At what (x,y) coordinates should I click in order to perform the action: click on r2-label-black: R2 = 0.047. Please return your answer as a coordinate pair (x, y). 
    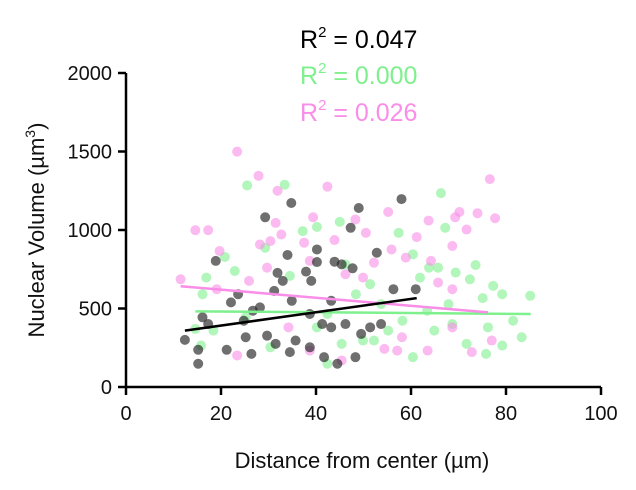
    Looking at the image, I should click on (358, 39).